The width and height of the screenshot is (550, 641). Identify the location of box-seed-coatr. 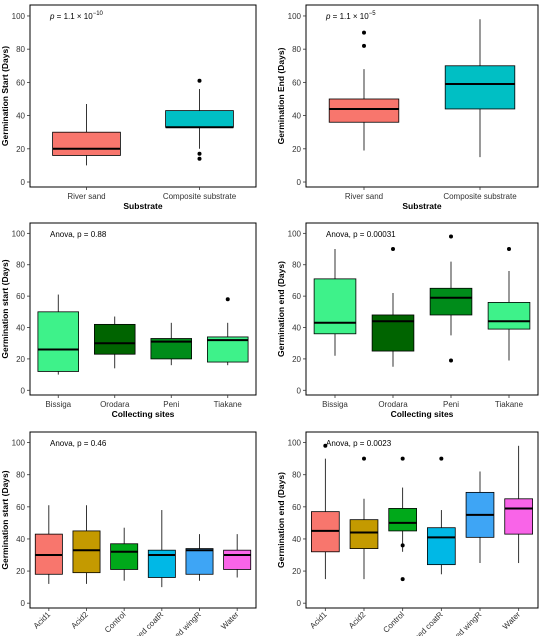
(161, 549).